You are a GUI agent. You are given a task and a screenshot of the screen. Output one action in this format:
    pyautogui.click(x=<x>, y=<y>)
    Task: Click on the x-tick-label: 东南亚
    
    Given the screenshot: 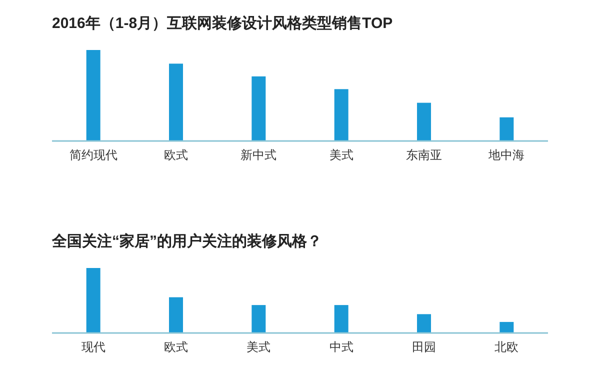 What is the action you would take?
    pyautogui.click(x=424, y=155)
    